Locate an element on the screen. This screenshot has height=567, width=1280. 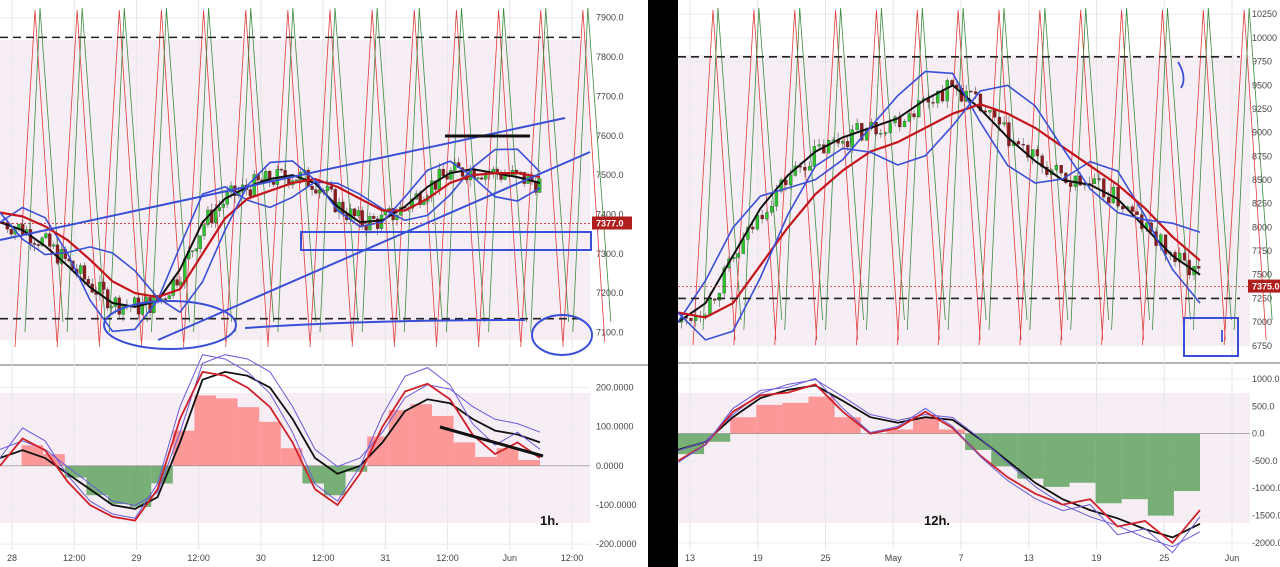
trendline-upper is located at coordinates (283, 179).